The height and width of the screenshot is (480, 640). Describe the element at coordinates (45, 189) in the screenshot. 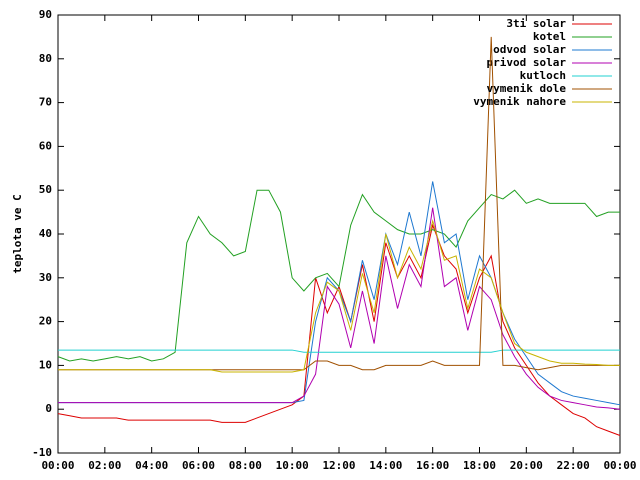

I see `y-tick-label: 50` at that location.